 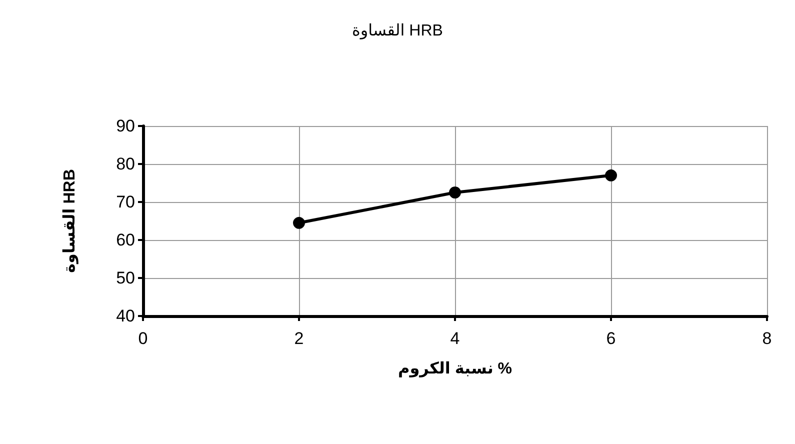 What do you see at coordinates (125, 240) in the screenshot?
I see `y-tick-label: 60` at bounding box center [125, 240].